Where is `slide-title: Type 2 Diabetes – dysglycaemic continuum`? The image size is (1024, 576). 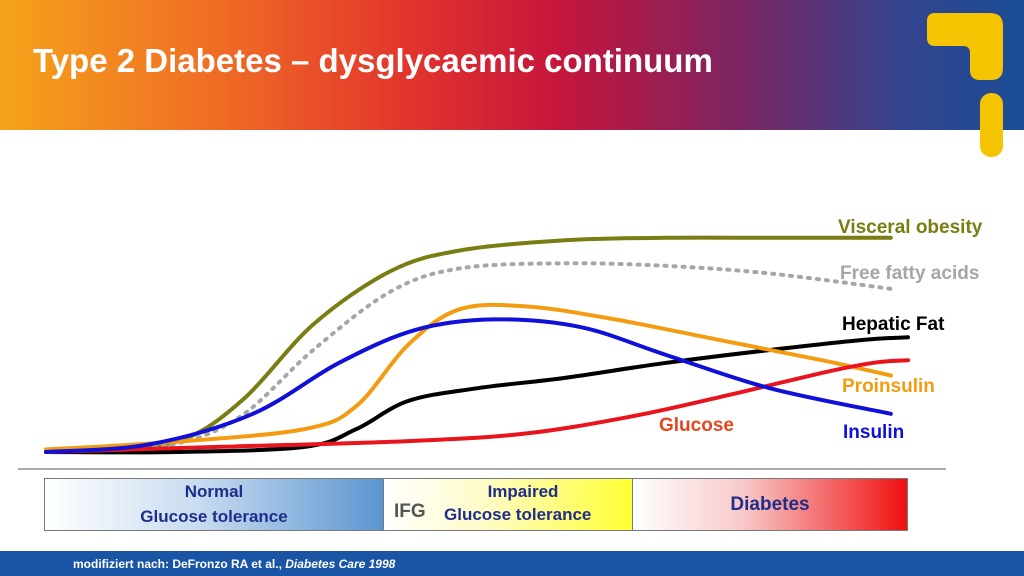
slide-title: Type 2 Diabetes – dysglycaemic continuum is located at coordinates (373, 60).